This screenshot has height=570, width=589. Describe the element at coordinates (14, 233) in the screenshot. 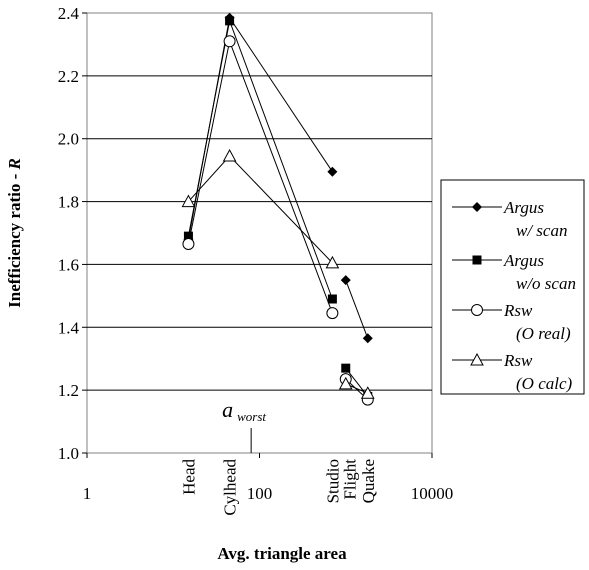

I see `y-axis-label: Inefficiency ratio - R` at that location.